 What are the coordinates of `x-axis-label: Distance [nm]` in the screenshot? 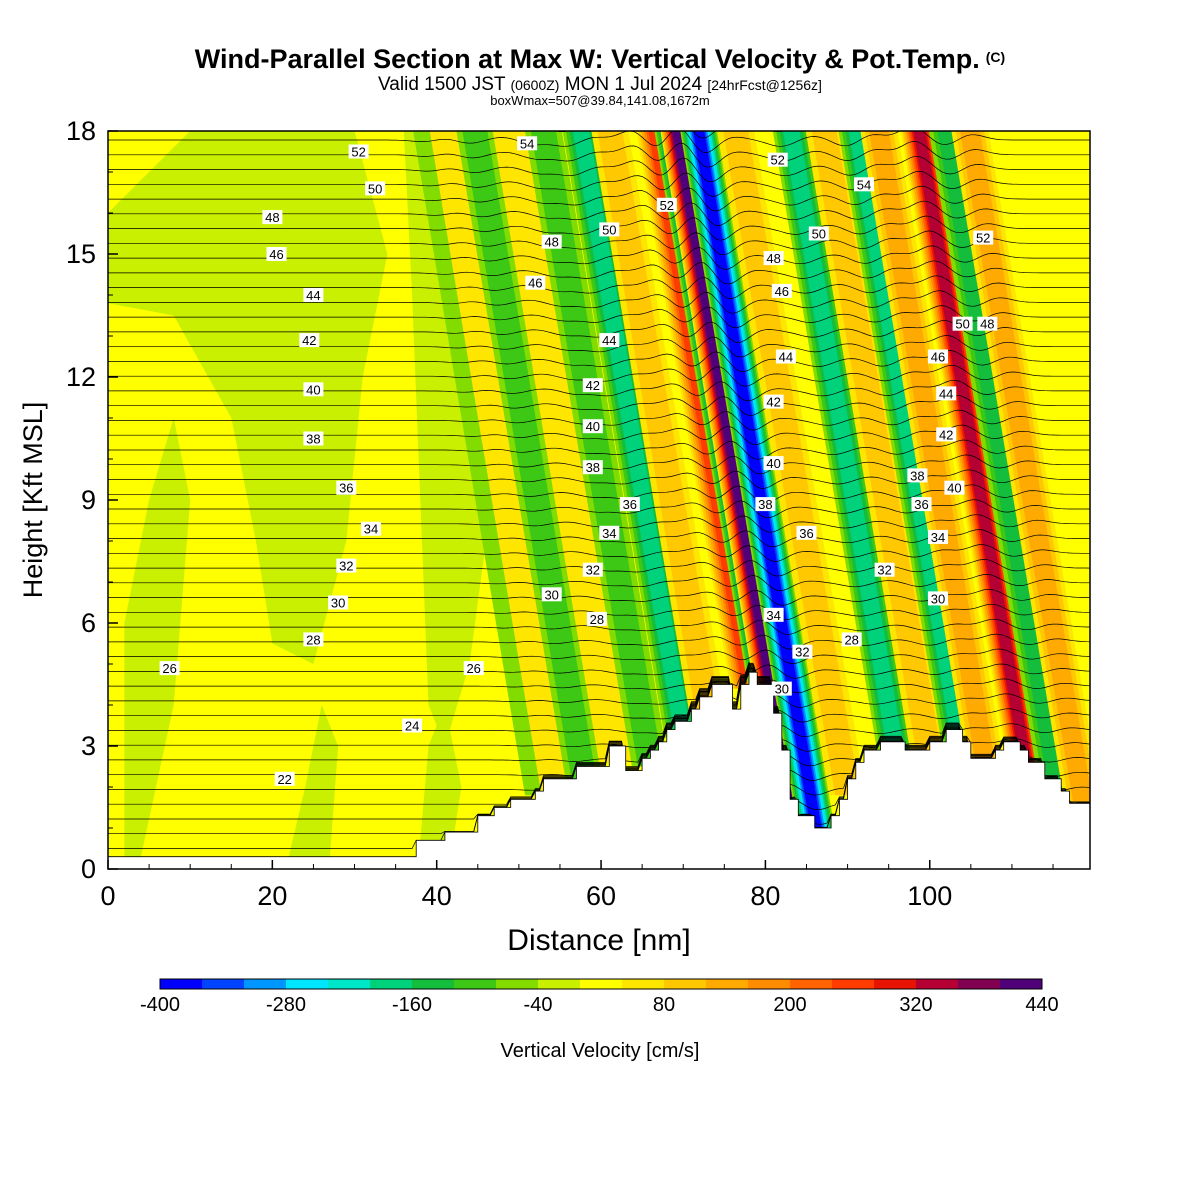 It's located at (598, 940).